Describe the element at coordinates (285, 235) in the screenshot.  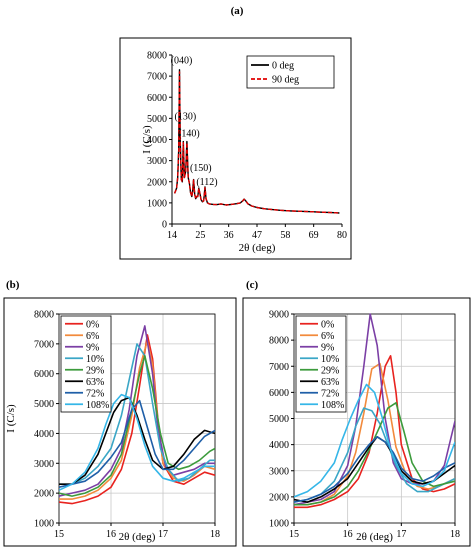
I see `x-tick-label: 58` at that location.